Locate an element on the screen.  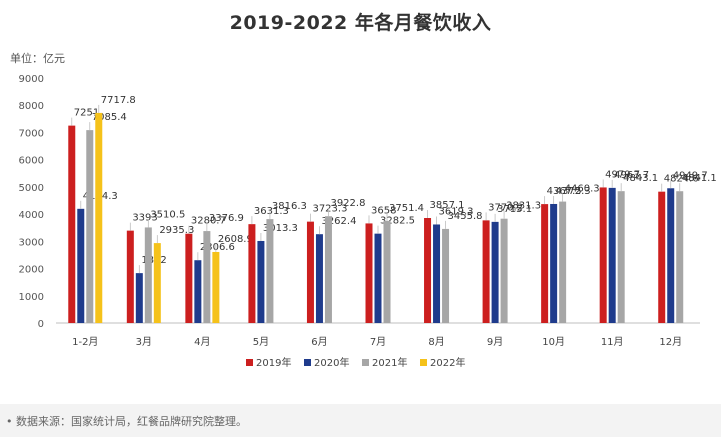
y-tick-label: 1000 is located at coordinates (31, 297).